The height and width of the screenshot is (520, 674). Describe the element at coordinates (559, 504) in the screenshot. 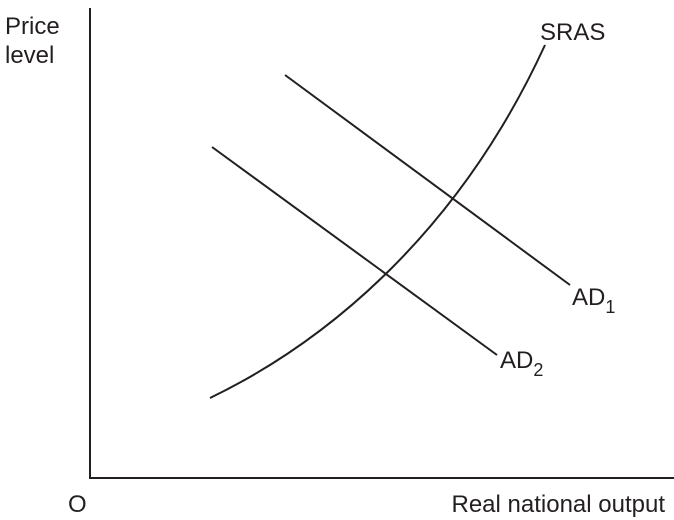

I see `x-axis-label: Real national output` at that location.